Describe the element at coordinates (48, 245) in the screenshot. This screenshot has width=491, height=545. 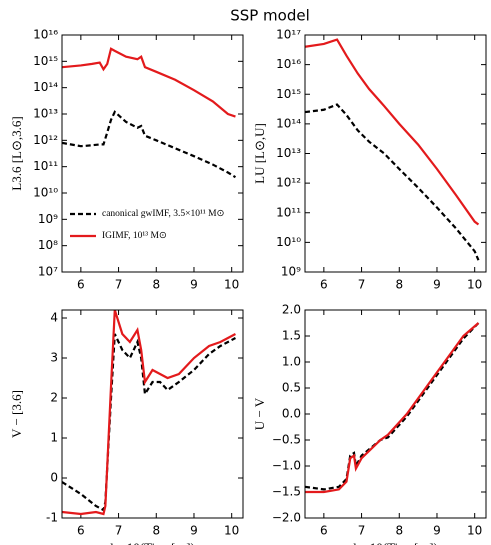
I see `y-tick-label: 10⁸` at that location.